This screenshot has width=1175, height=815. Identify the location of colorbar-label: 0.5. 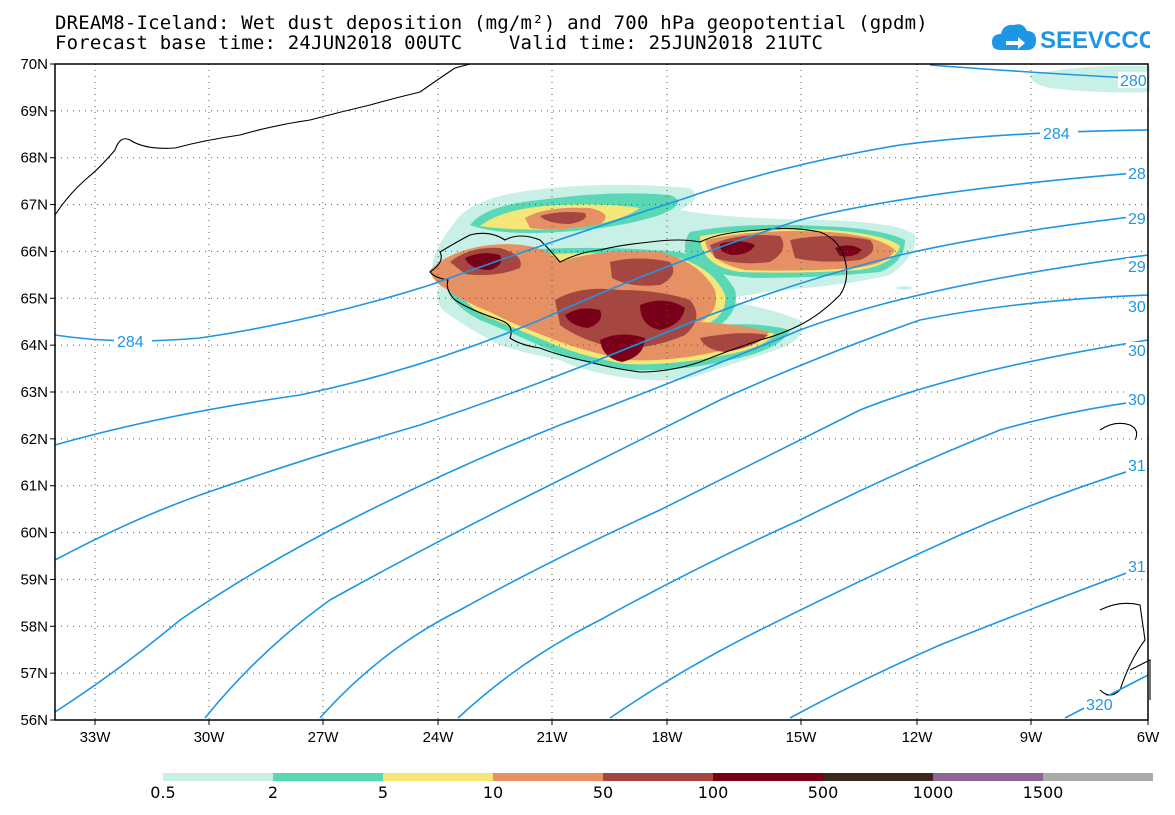
(163, 792).